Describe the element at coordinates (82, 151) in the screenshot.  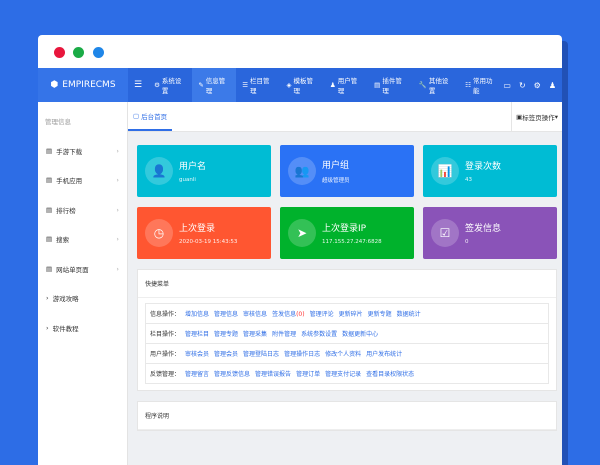
I see `sidebar-item-0: ▤ 手游下载 ›` at that location.